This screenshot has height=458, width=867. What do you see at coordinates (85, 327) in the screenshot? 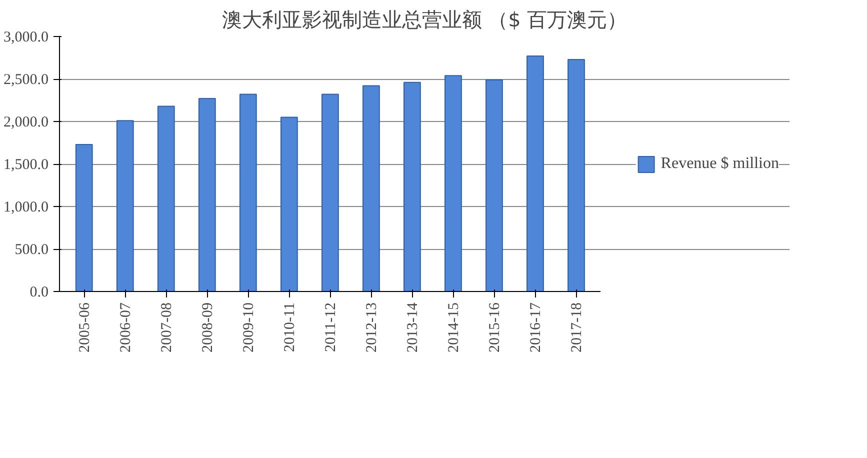
I see `x-tick-label: 2005-06` at bounding box center [85, 327].